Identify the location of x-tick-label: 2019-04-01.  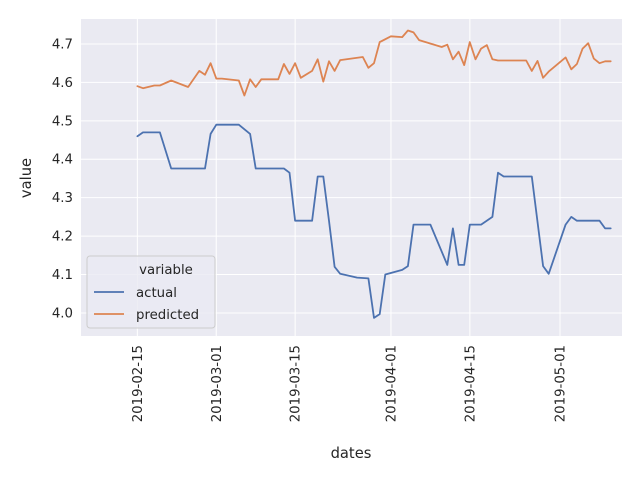
(391, 383).